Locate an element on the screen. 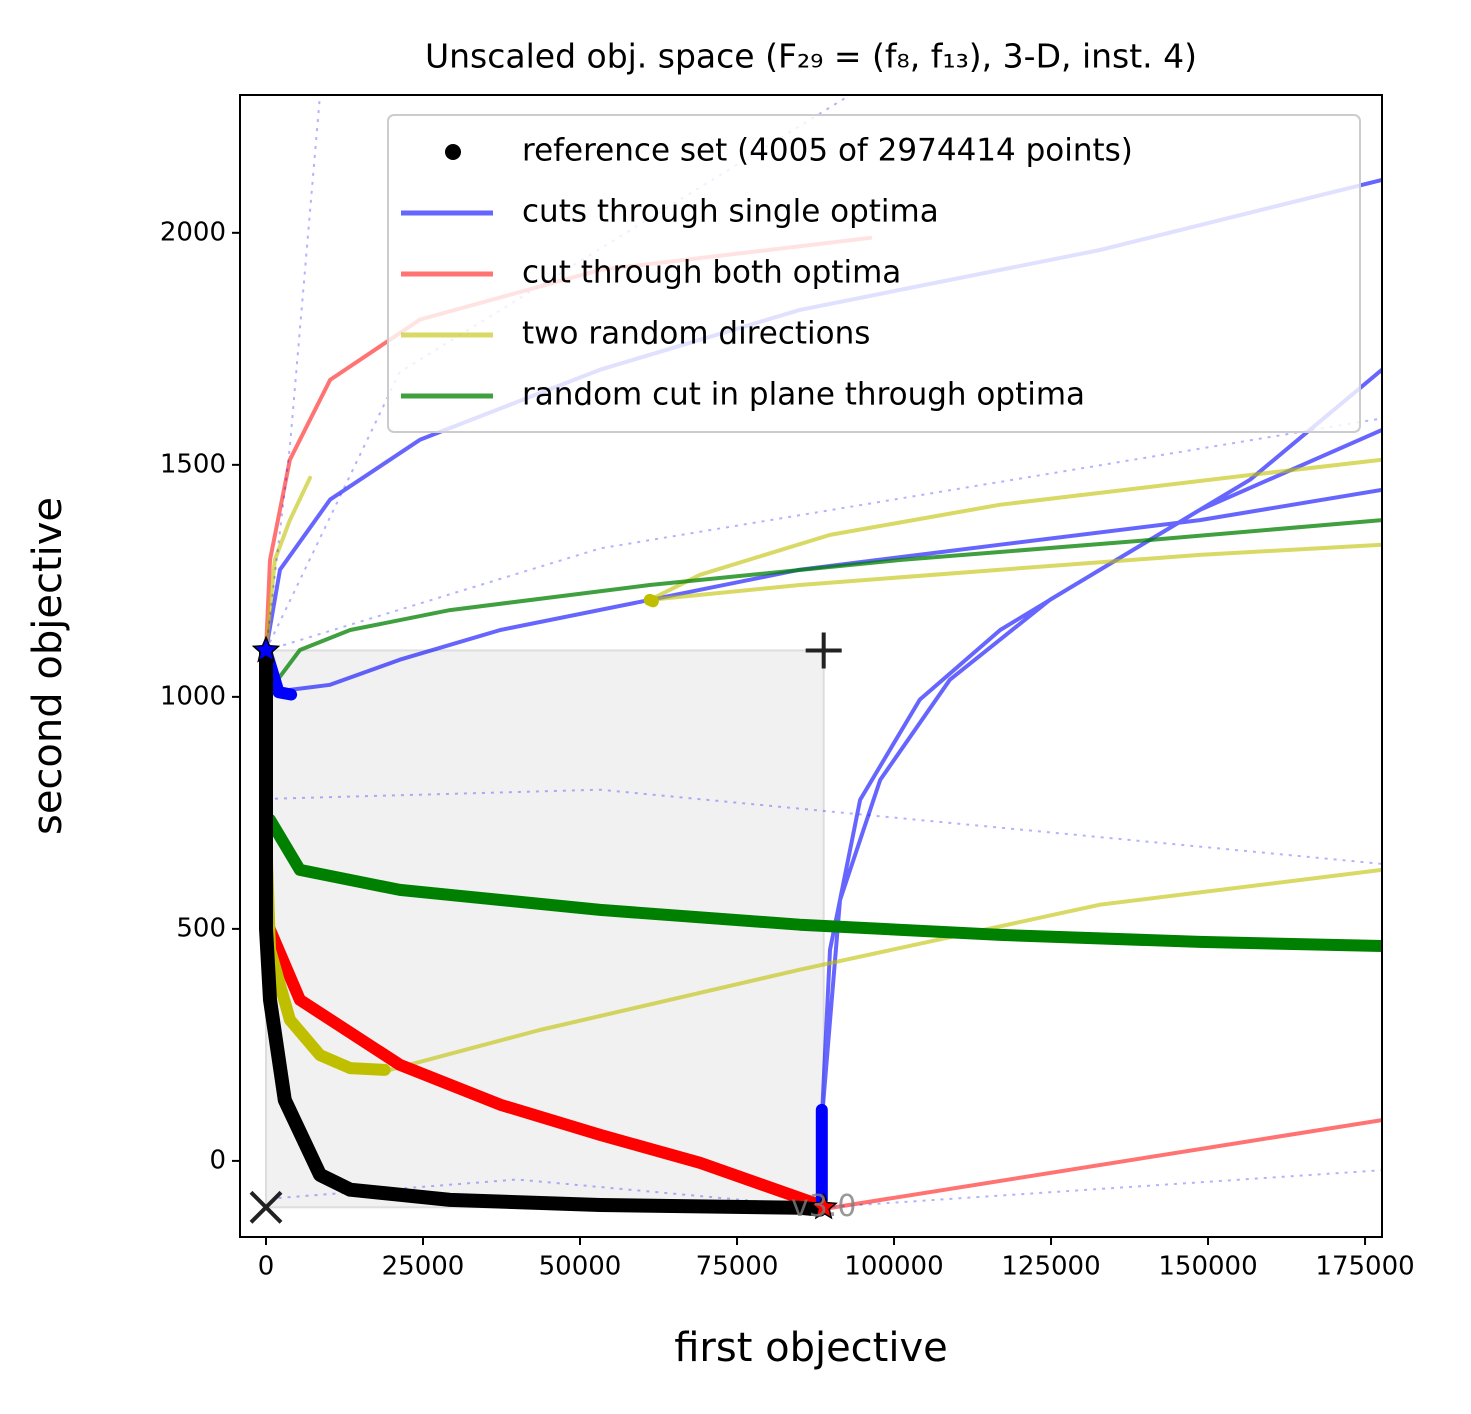 This screenshot has height=1414, width=1471. x-tick-label: 75000 is located at coordinates (737, 1267).